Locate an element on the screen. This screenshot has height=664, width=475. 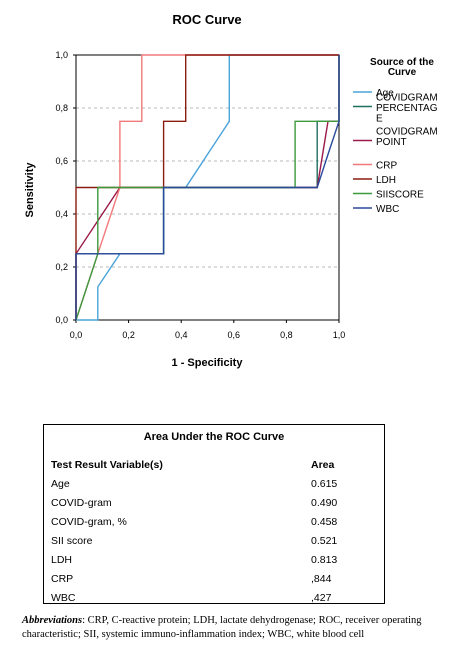
auc-area-cell: 0.615 is located at coordinates (324, 483).